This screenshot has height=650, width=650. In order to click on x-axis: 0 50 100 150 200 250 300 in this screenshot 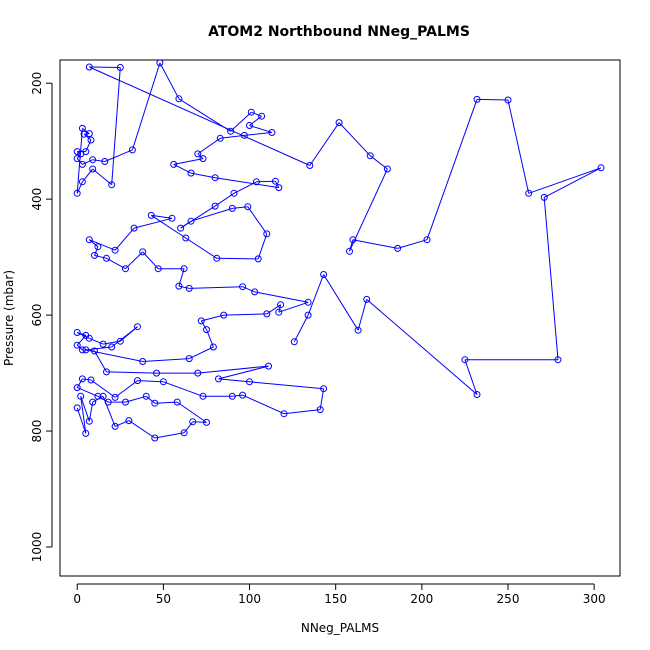, I will do `click(339, 594)`.